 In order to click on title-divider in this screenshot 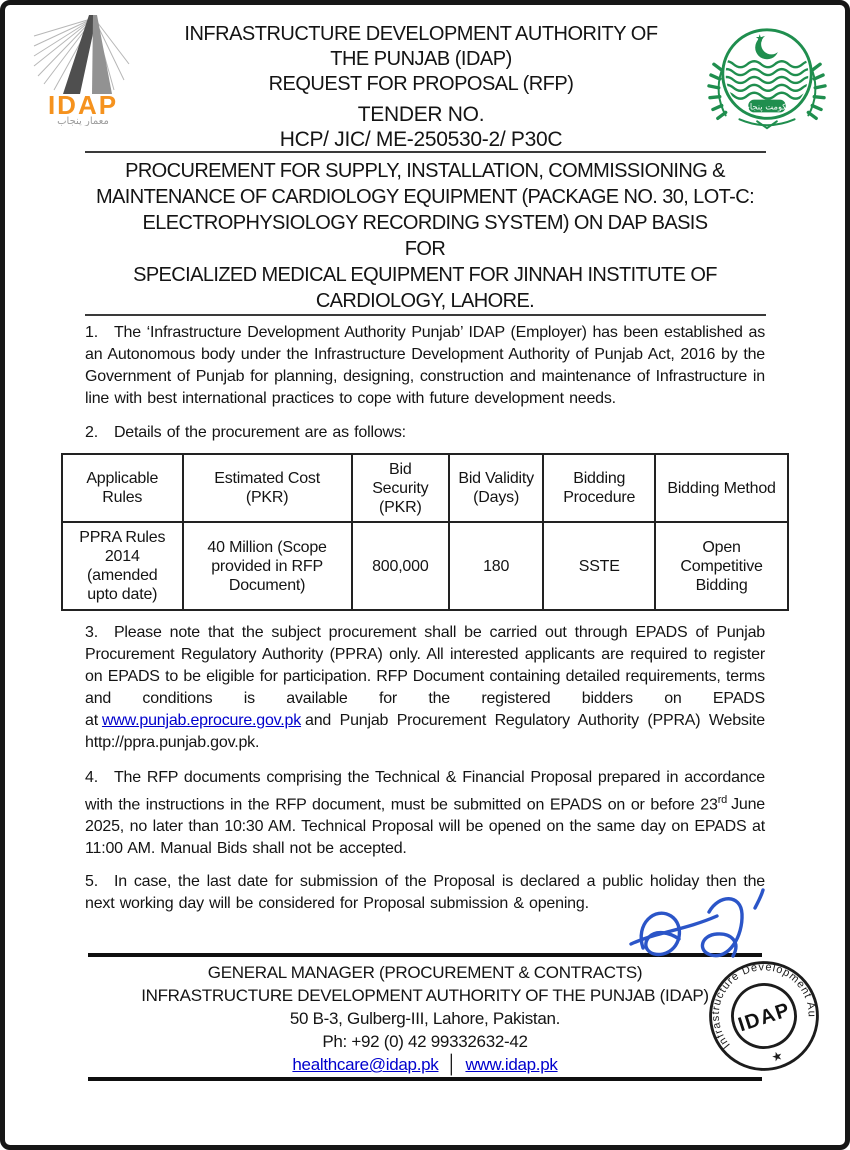, I will do `click(425, 315)`.